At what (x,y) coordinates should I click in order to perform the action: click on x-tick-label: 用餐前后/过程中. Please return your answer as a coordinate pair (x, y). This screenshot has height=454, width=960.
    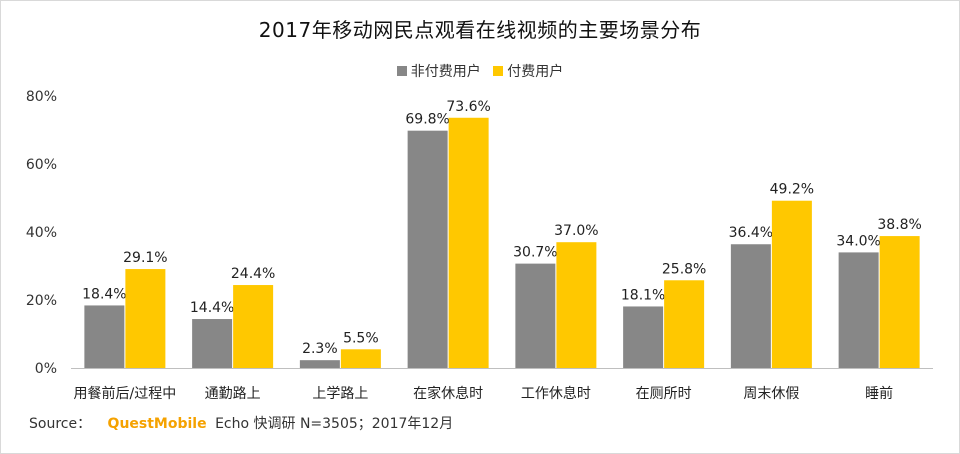
    Looking at the image, I should click on (125, 393).